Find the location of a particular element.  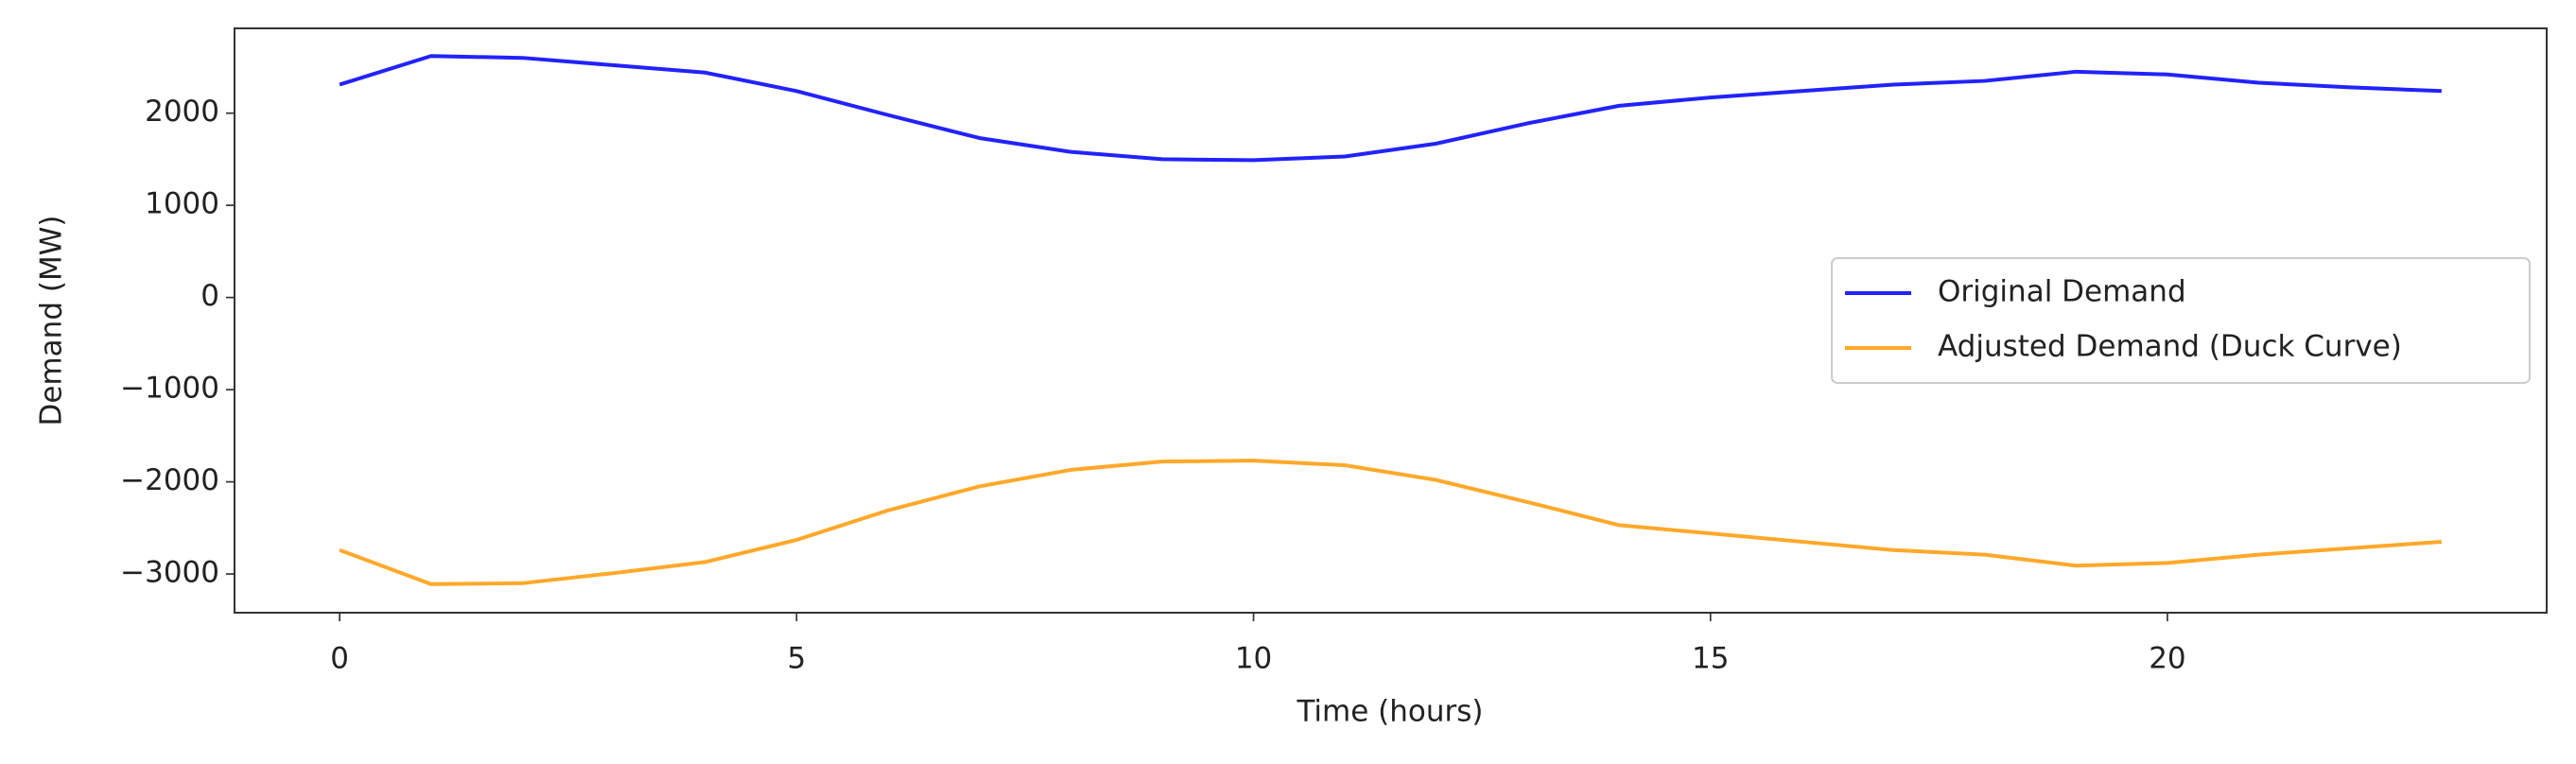

y-tick-label: −3000 is located at coordinates (169, 573).